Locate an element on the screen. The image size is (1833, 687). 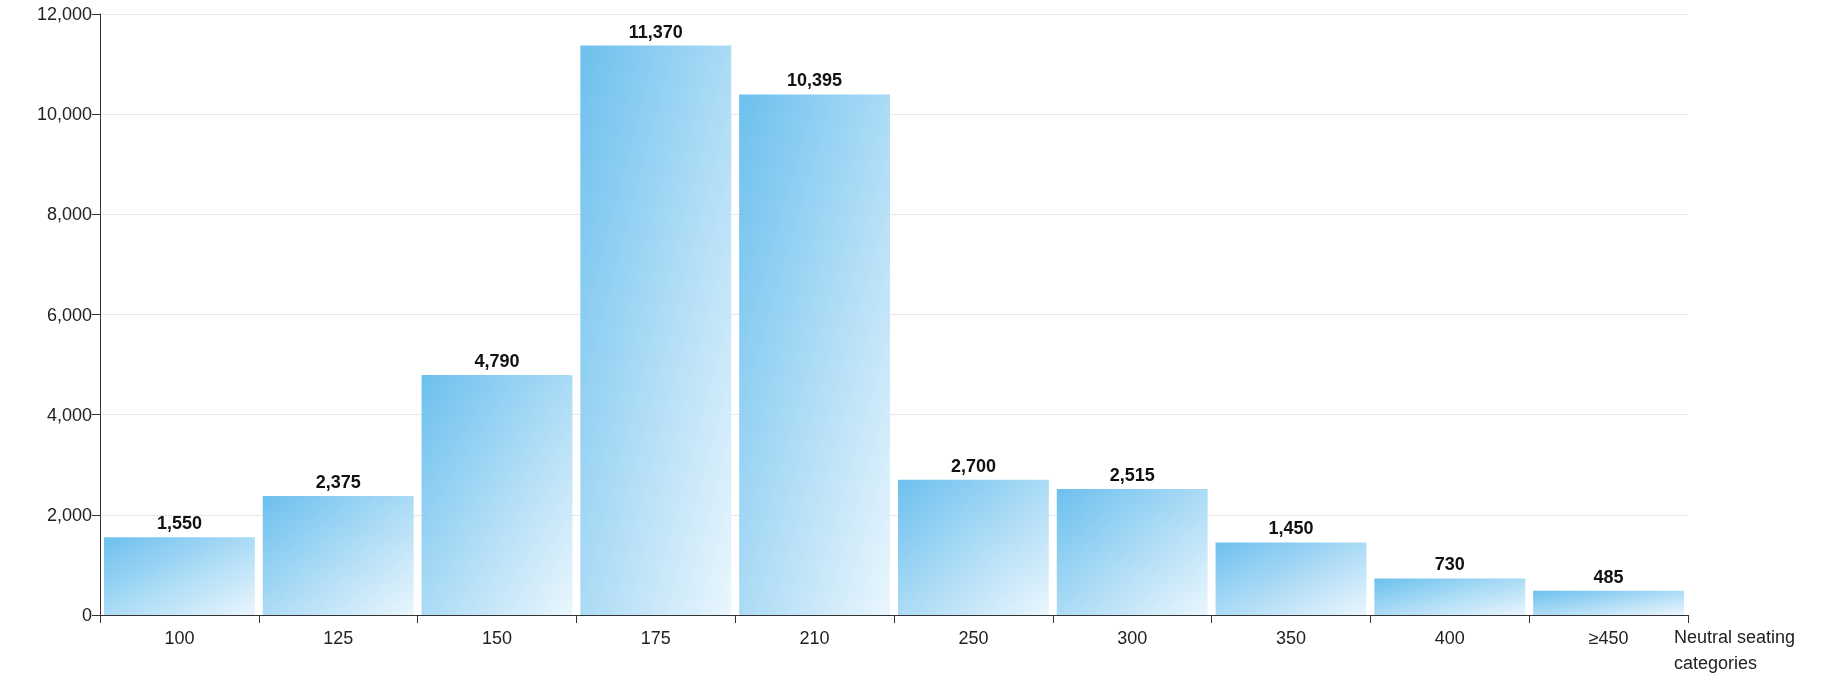
x-tick-label: 100 is located at coordinates (179, 638).